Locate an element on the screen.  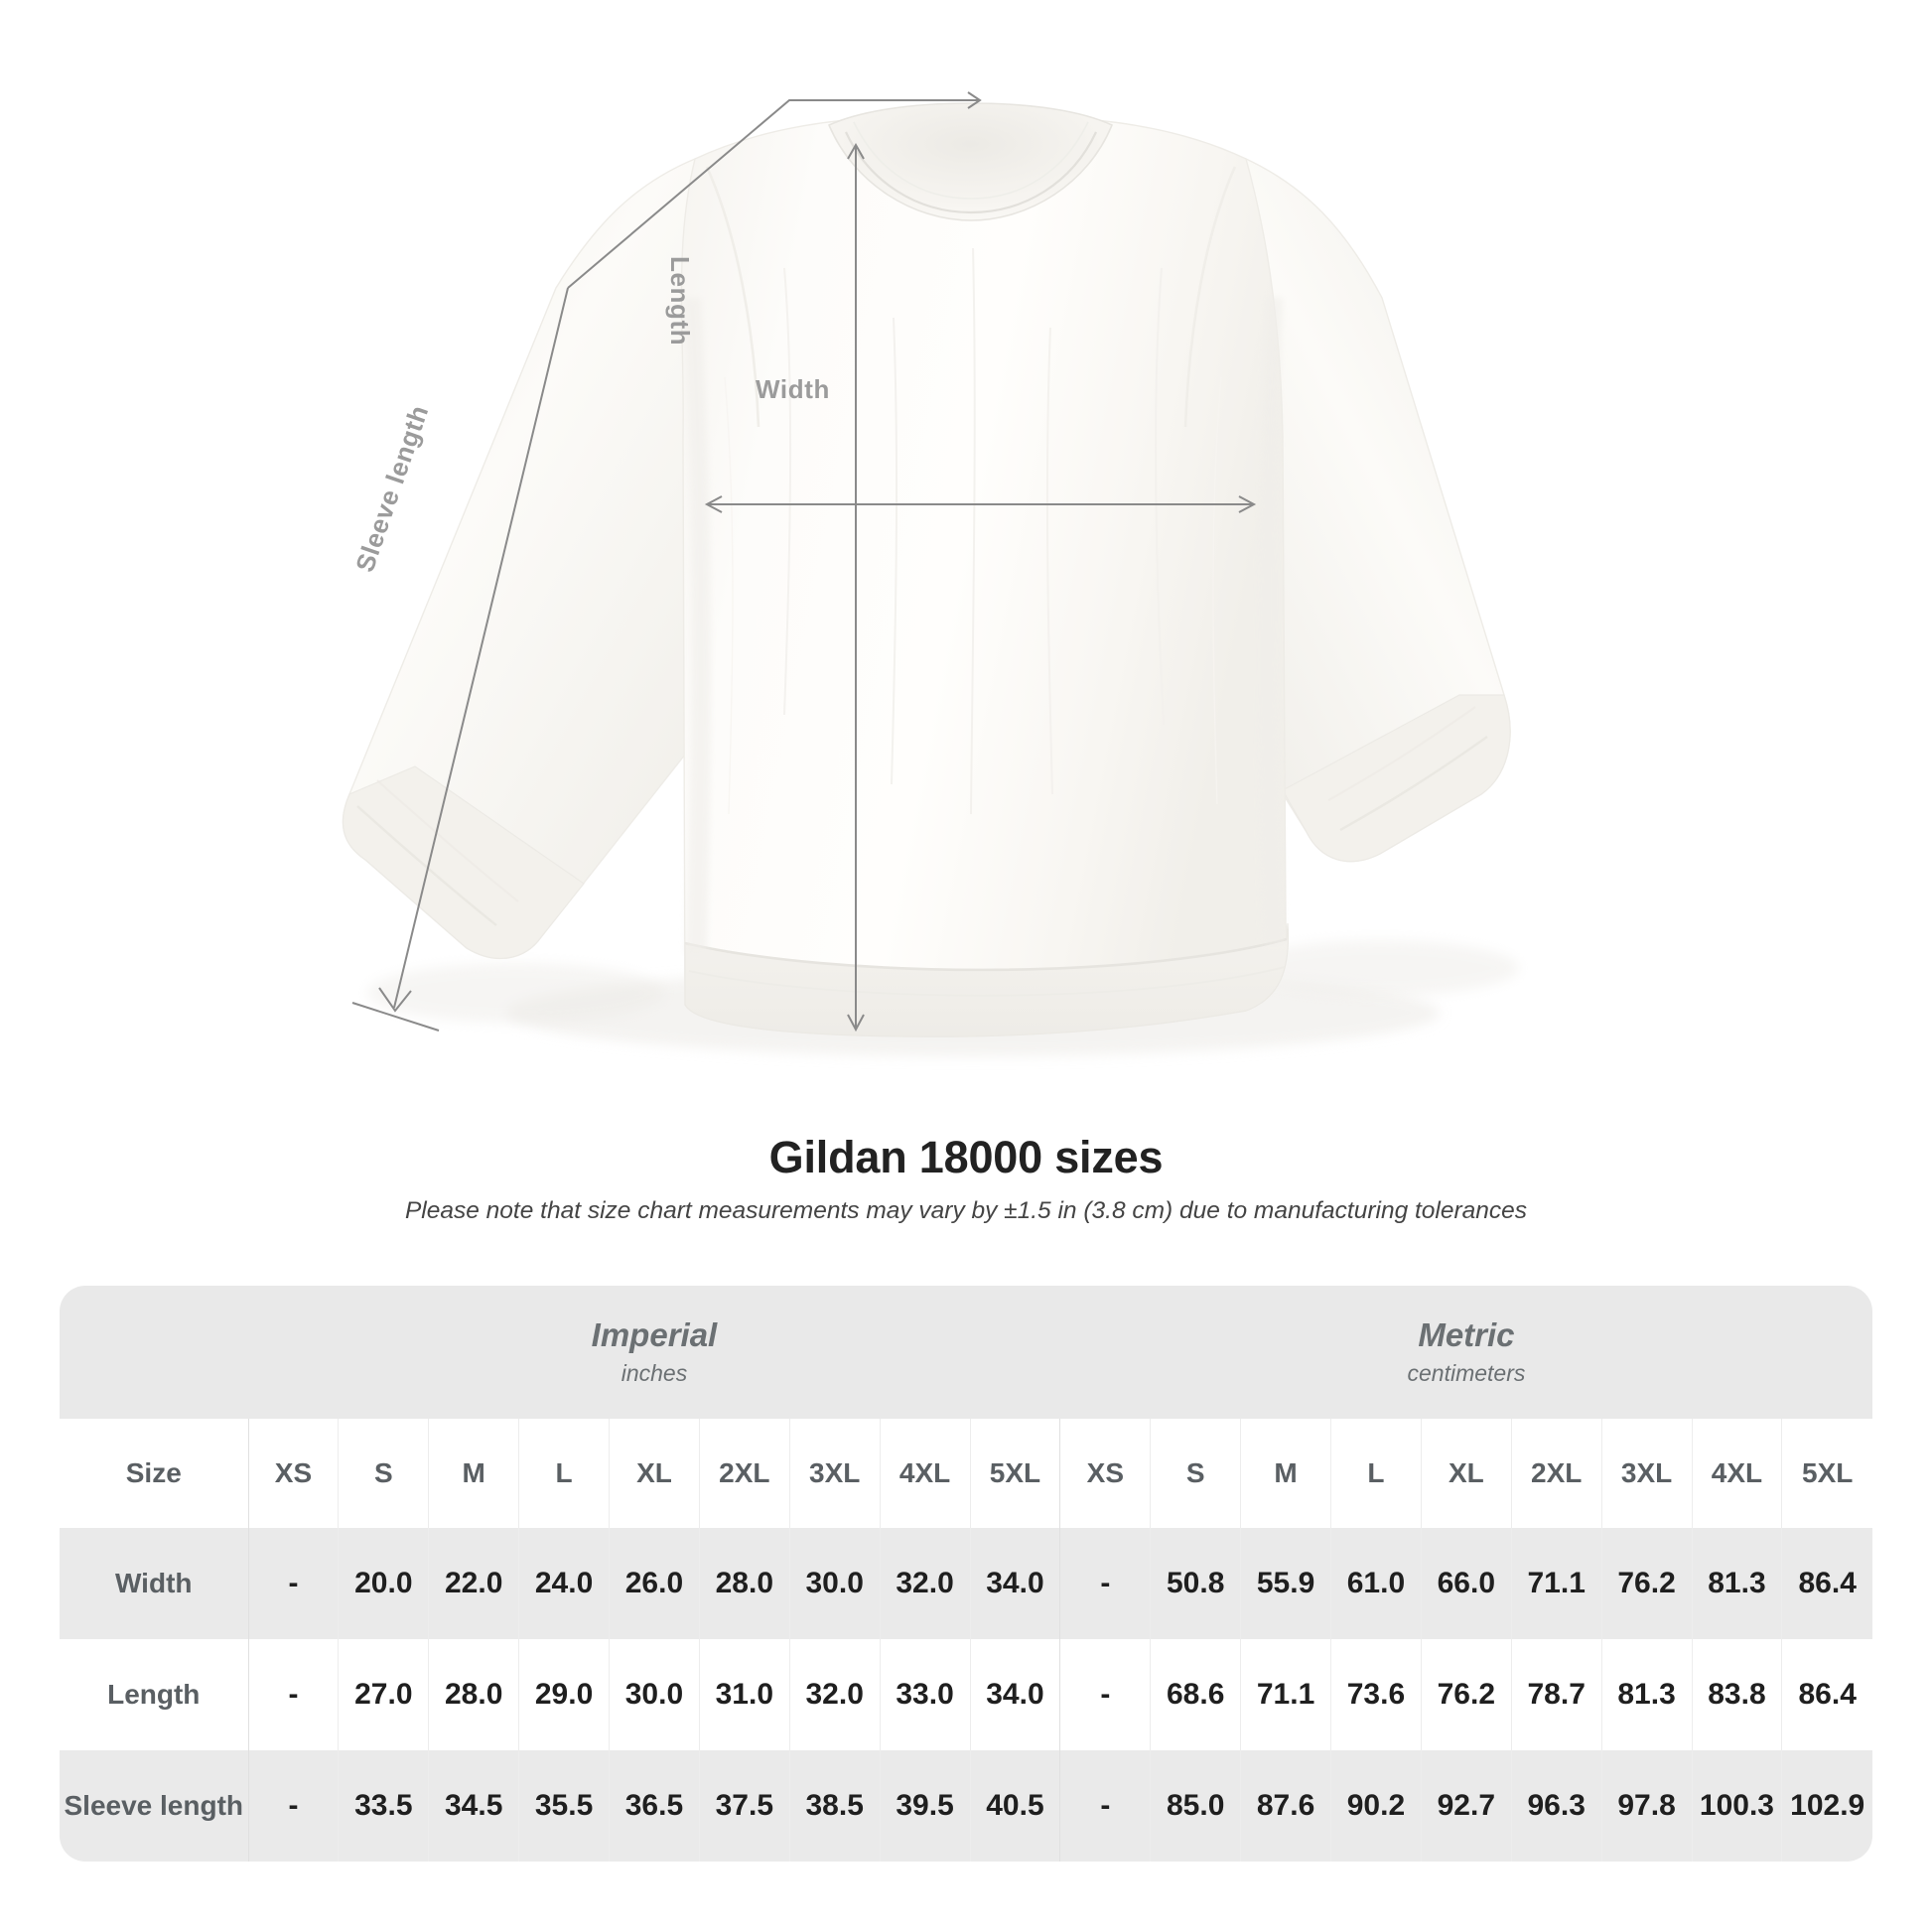
size-header-imperial-5xl: 5XL is located at coordinates (1016, 1473).